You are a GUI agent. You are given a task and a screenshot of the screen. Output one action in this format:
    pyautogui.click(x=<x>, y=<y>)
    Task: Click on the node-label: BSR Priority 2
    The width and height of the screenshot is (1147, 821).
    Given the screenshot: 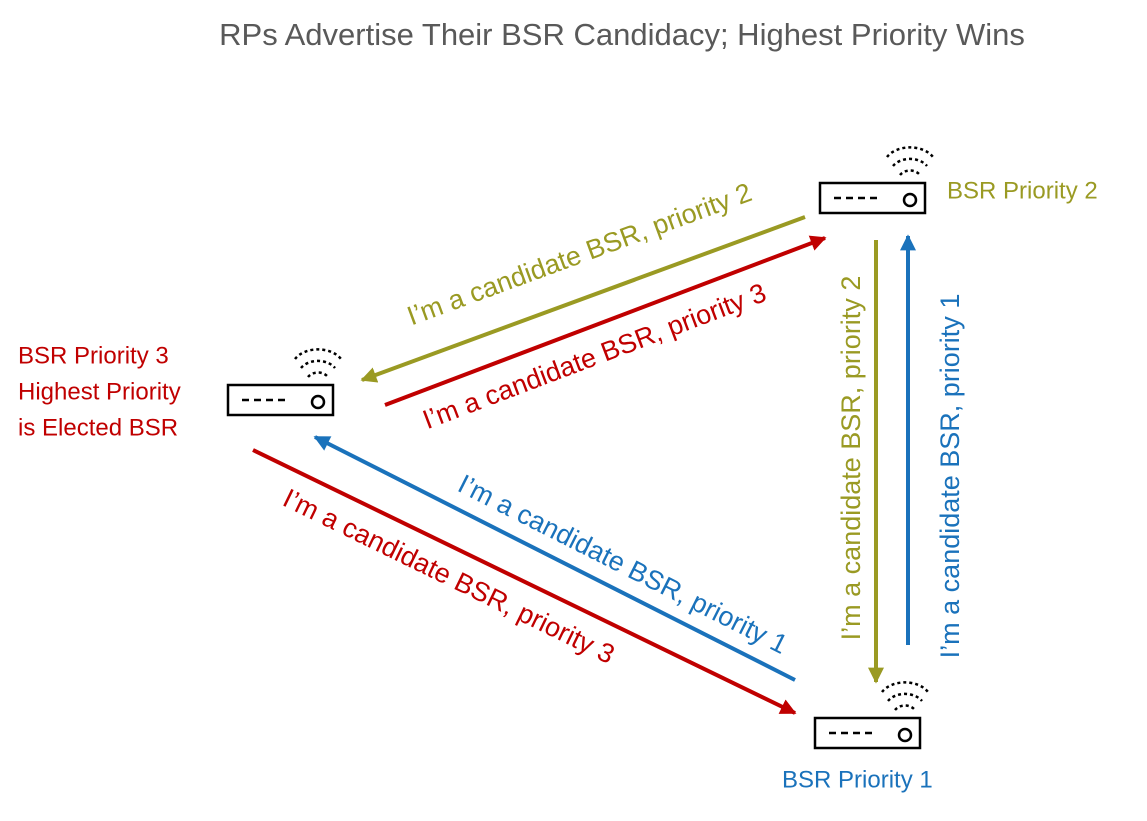 What is the action you would take?
    pyautogui.click(x=1022, y=190)
    